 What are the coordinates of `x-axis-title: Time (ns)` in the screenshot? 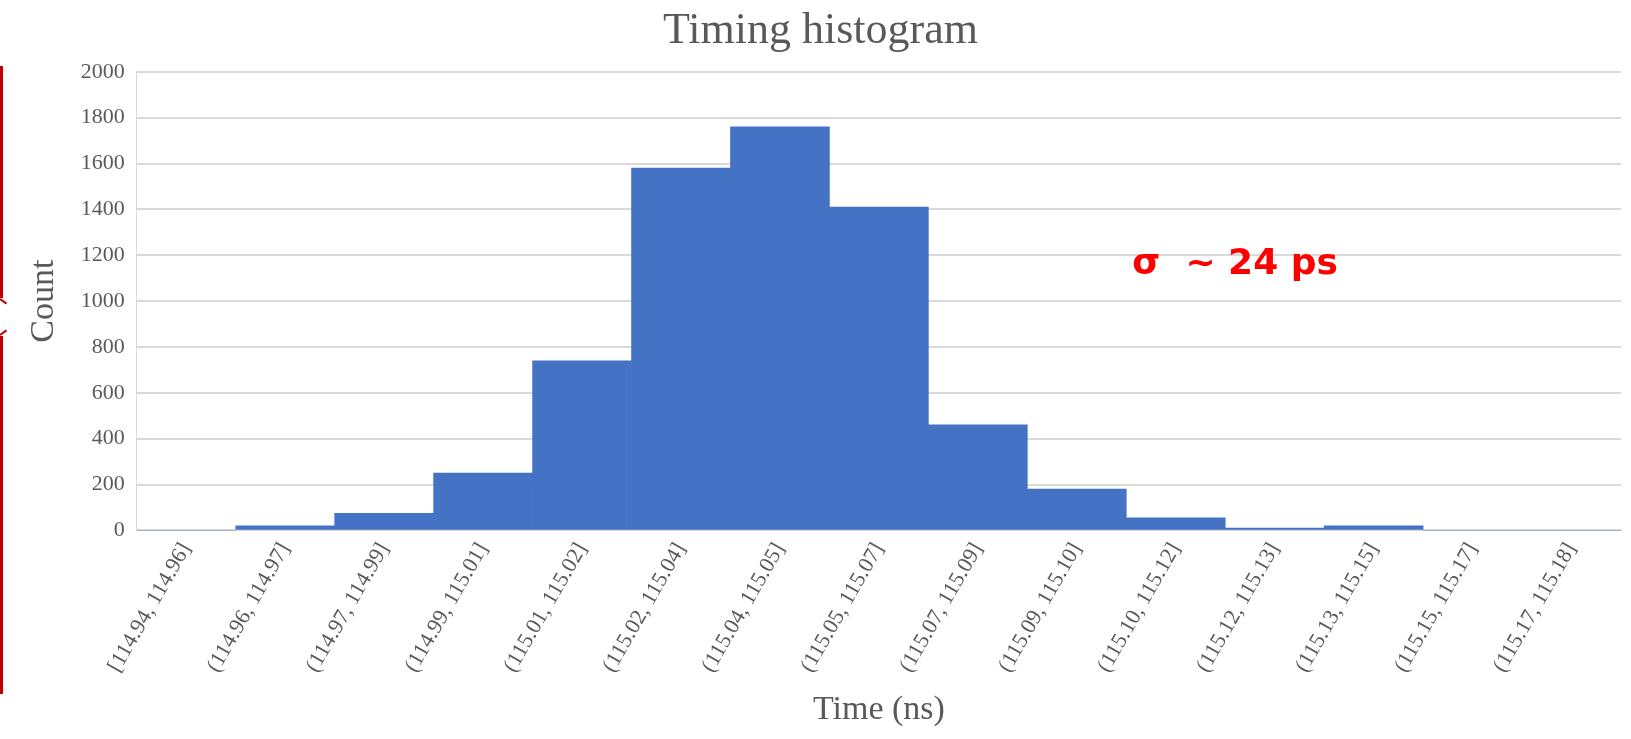 It's located at (878, 707).